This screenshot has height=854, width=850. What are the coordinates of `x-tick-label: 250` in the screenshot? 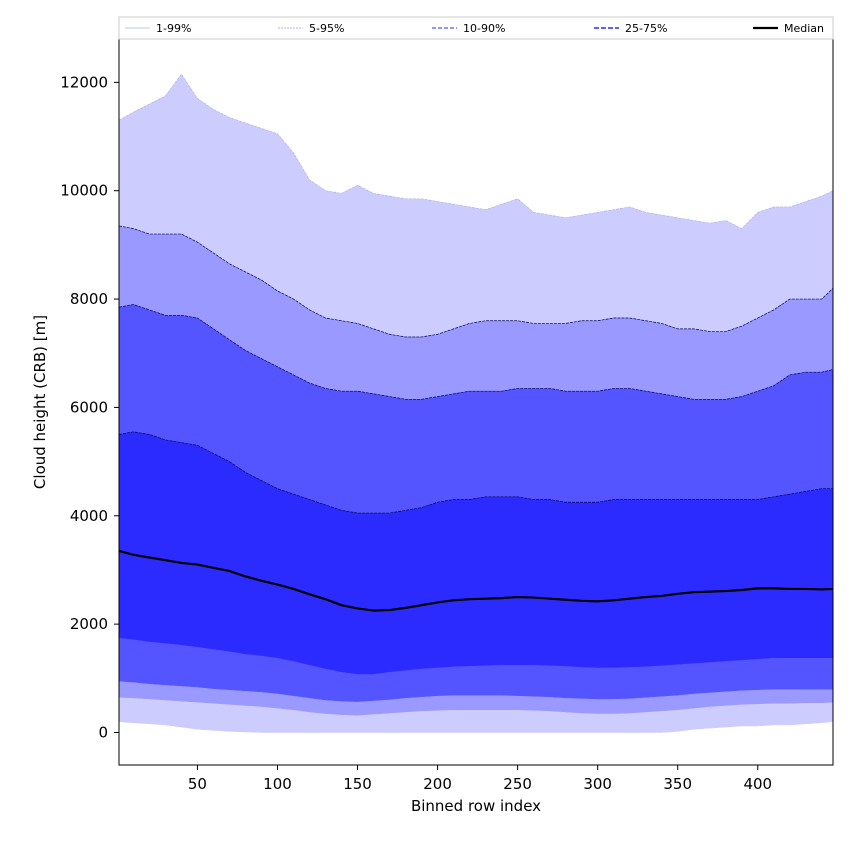 It's located at (517, 784).